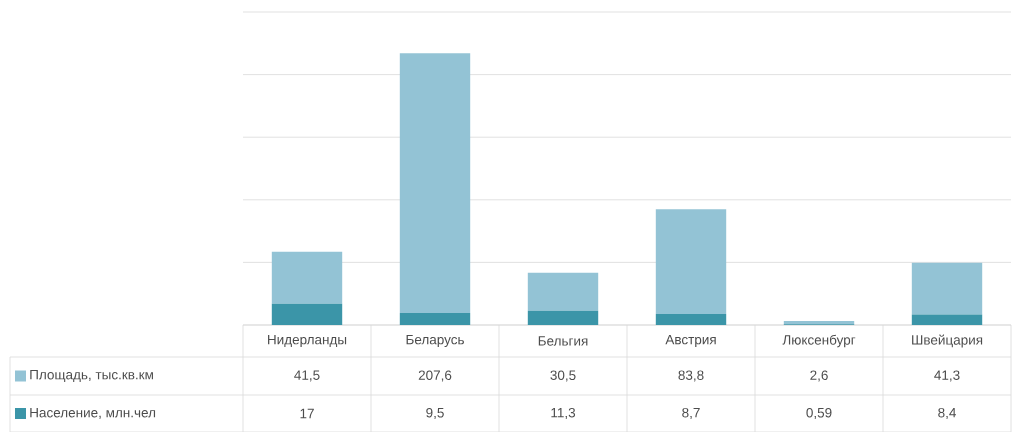  Describe the element at coordinates (91, 376) in the screenshot. I see `legend-label: Площадь, тыс.кв.км` at that location.